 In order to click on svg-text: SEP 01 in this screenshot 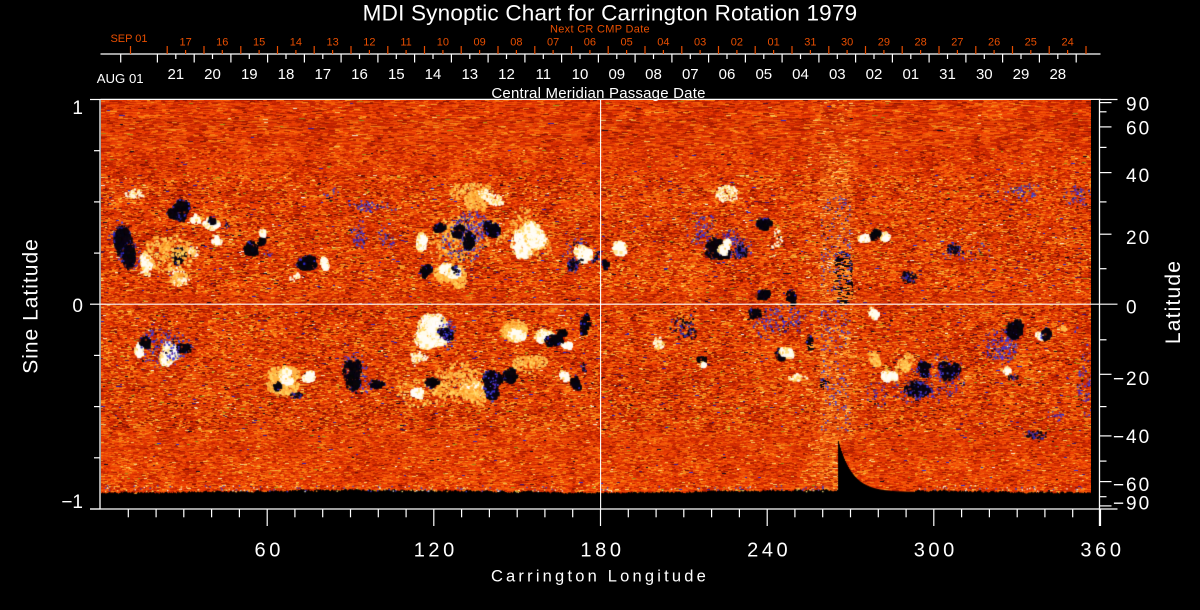, I will do `click(128, 39)`.